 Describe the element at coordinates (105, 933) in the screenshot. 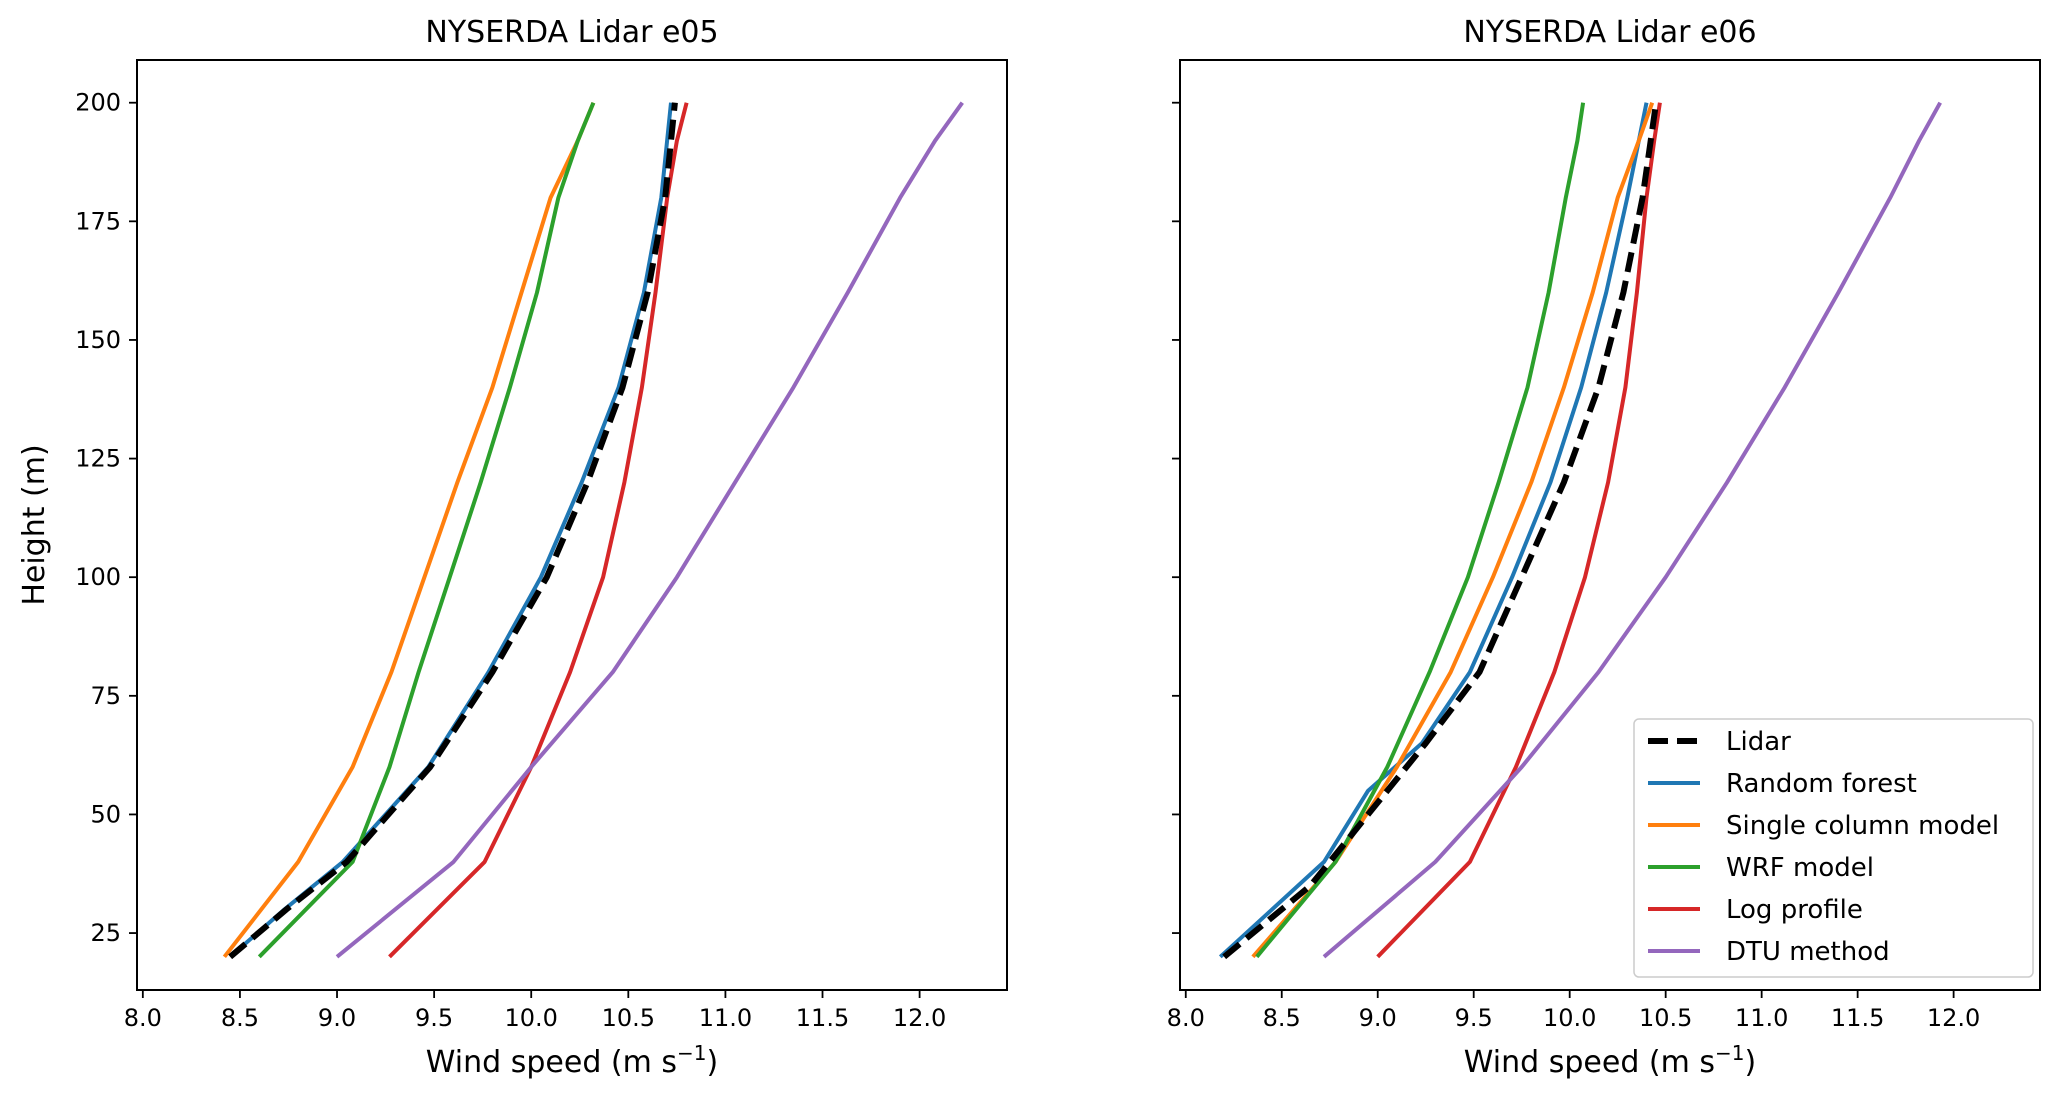

I see `y-tick-label: 25` at that location.